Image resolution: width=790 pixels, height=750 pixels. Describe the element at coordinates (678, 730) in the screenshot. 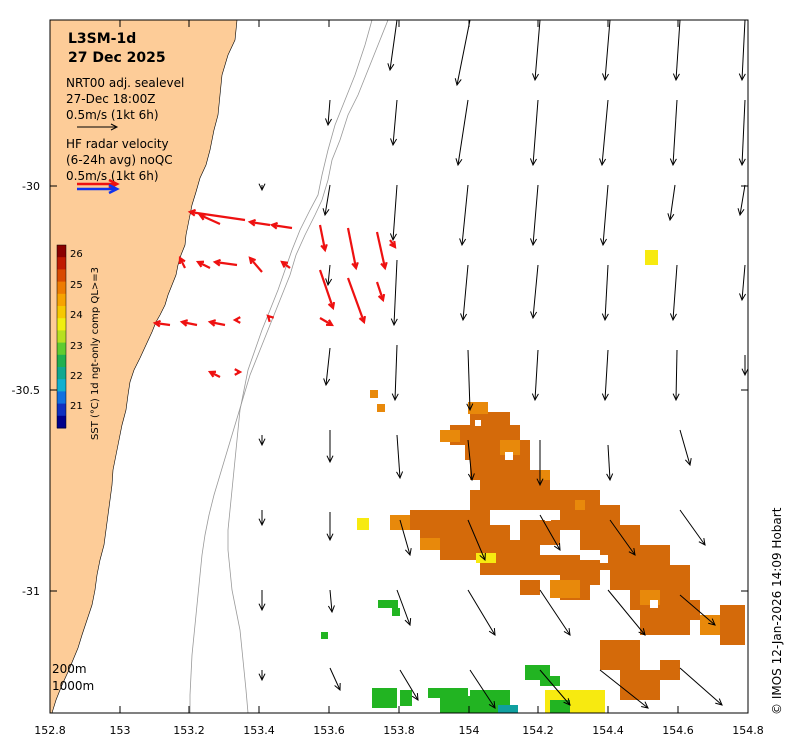

I see `x-tick-label: 154.6` at that location.